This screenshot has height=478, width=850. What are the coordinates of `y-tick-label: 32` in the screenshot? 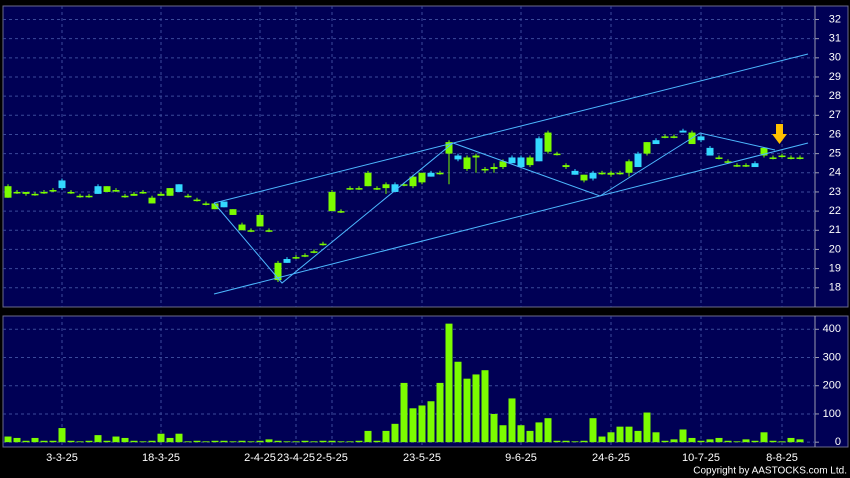 It's located at (835, 19).